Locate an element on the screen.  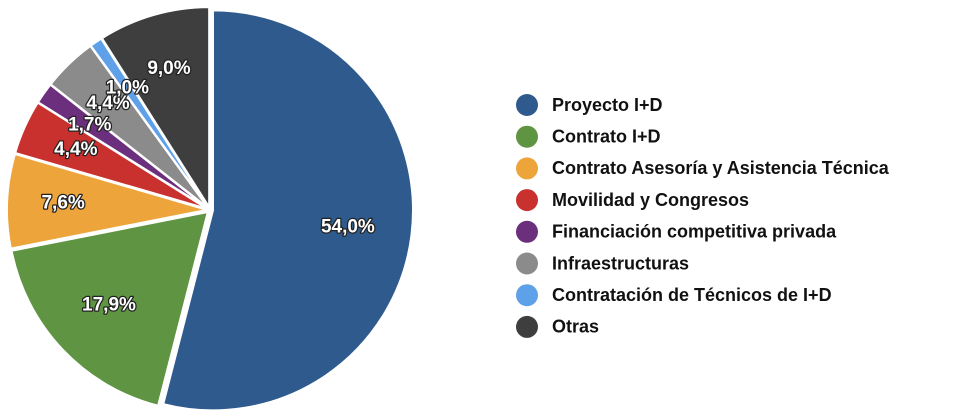
legend-label: Movilidad y Congresos is located at coordinates (650, 200).